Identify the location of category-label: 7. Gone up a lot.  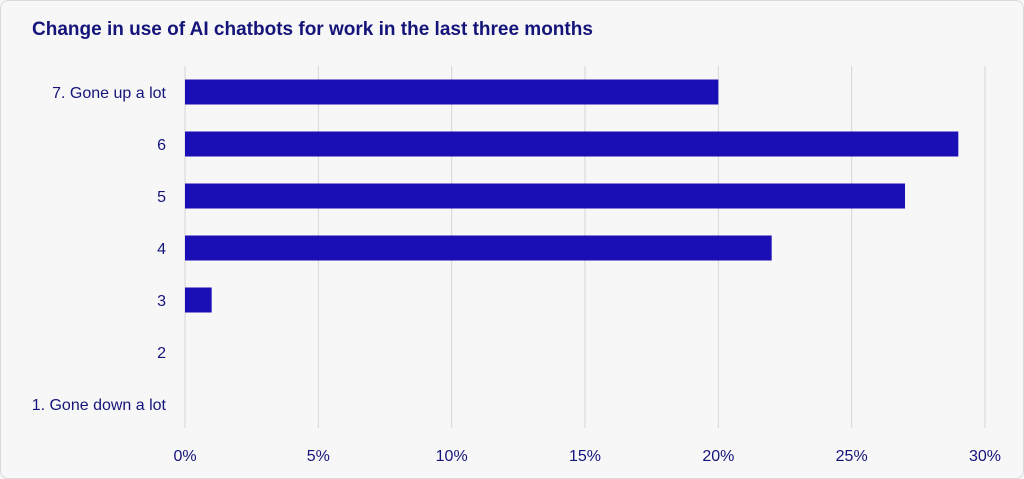
(109, 93).